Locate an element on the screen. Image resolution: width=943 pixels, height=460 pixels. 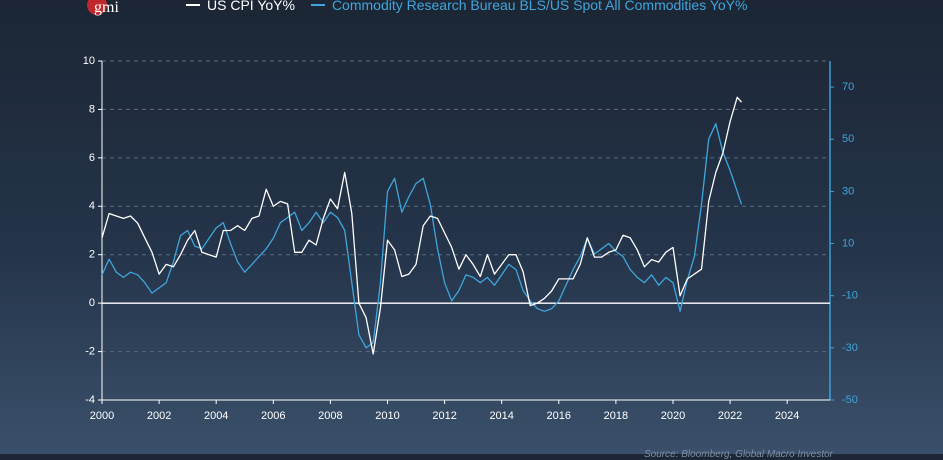
gmi-logo: gmi is located at coordinates (103, 8).